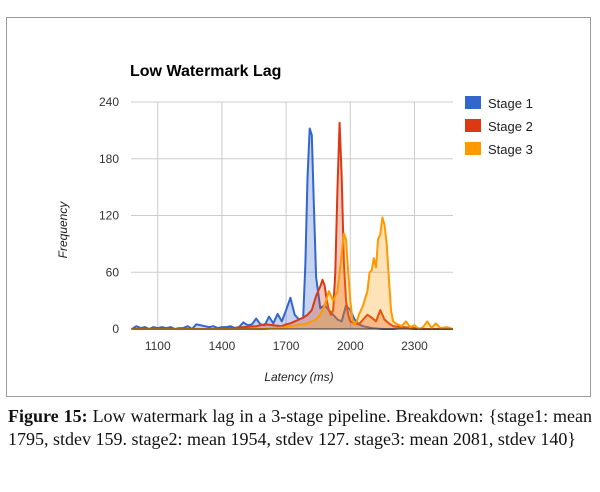 Image resolution: width=600 pixels, height=492 pixels. Describe the element at coordinates (350, 346) in the screenshot. I see `x-tick-label: 2000` at that location.